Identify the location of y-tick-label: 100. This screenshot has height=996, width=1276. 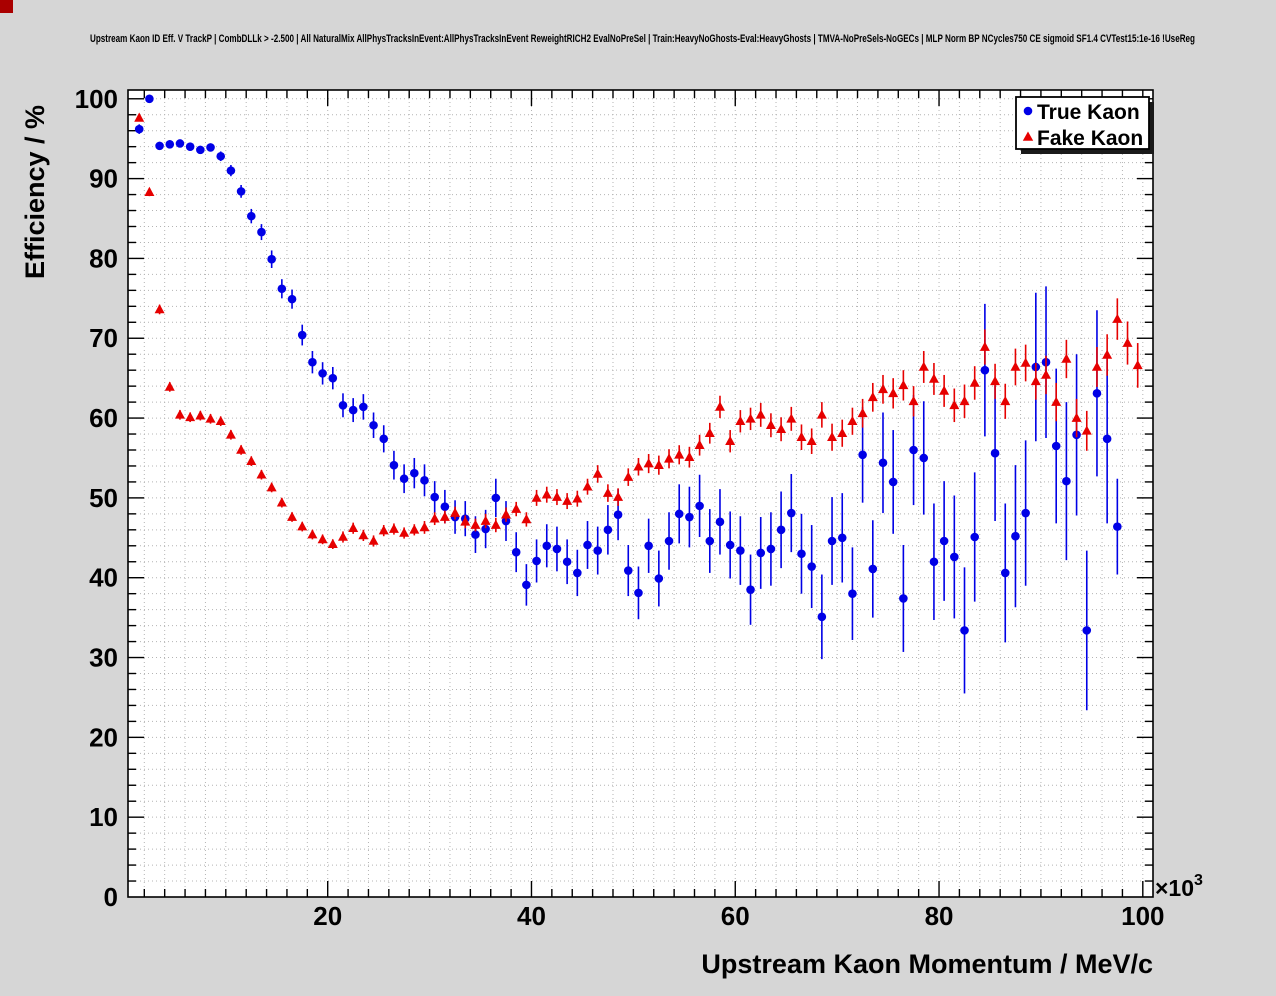
(96, 99).